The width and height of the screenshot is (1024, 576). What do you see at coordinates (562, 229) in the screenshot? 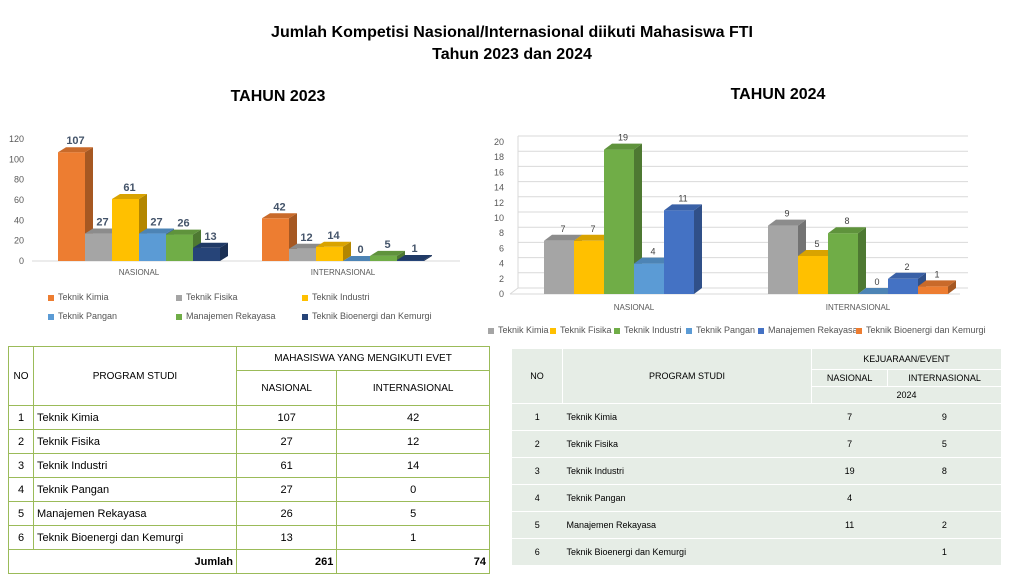
I see `data-label: 7` at bounding box center [562, 229].